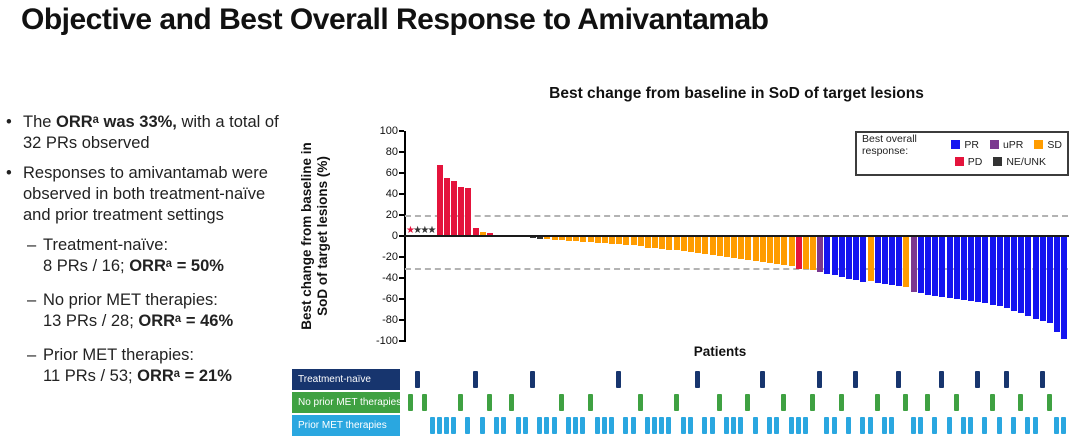  I want to click on legend-swatch-pd, so click(959, 161).